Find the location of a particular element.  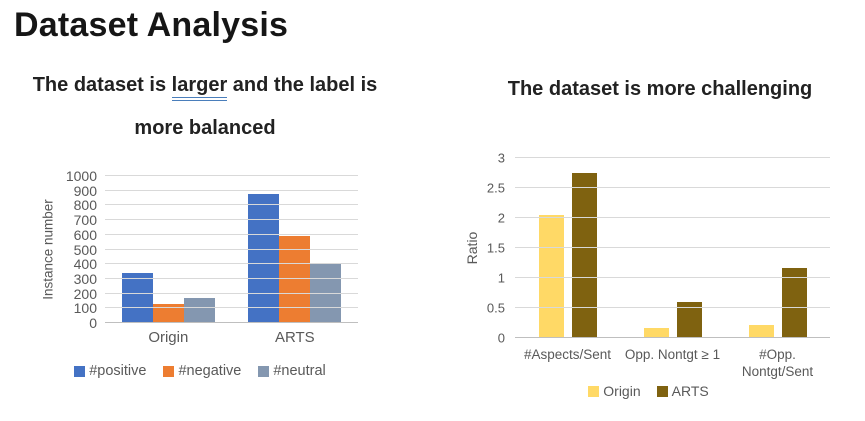

x-category-label: Origin is located at coordinates (168, 337).